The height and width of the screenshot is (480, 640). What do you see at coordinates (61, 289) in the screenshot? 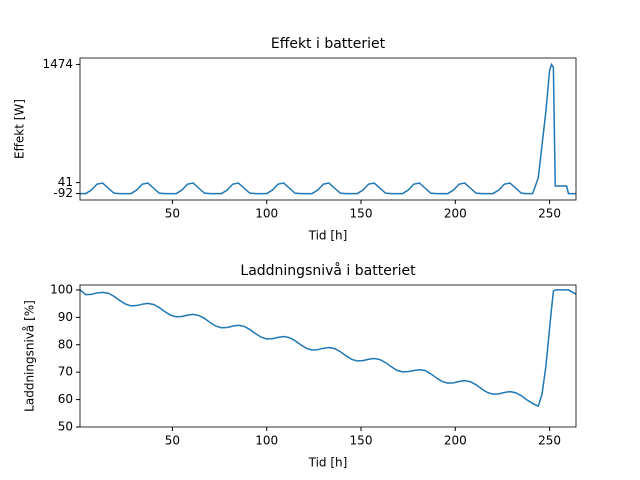
I see `y-tick-label: 100` at bounding box center [61, 289].